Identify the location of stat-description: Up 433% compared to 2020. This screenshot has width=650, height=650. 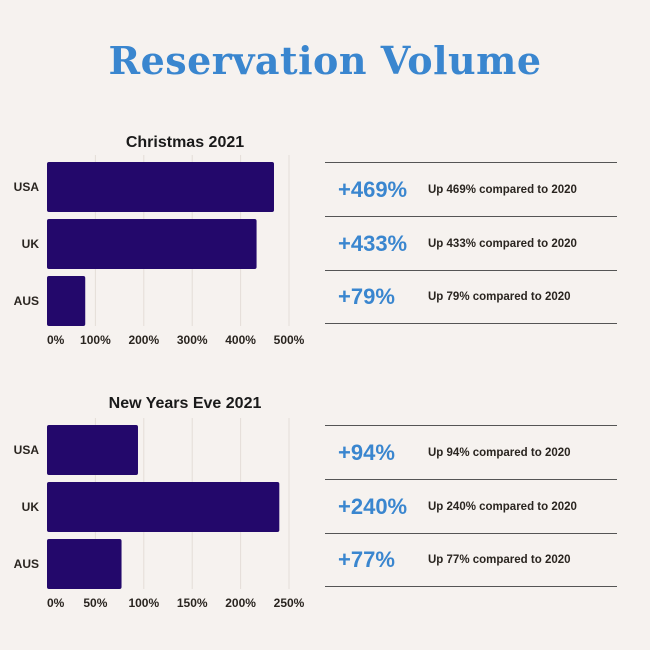
(502, 243).